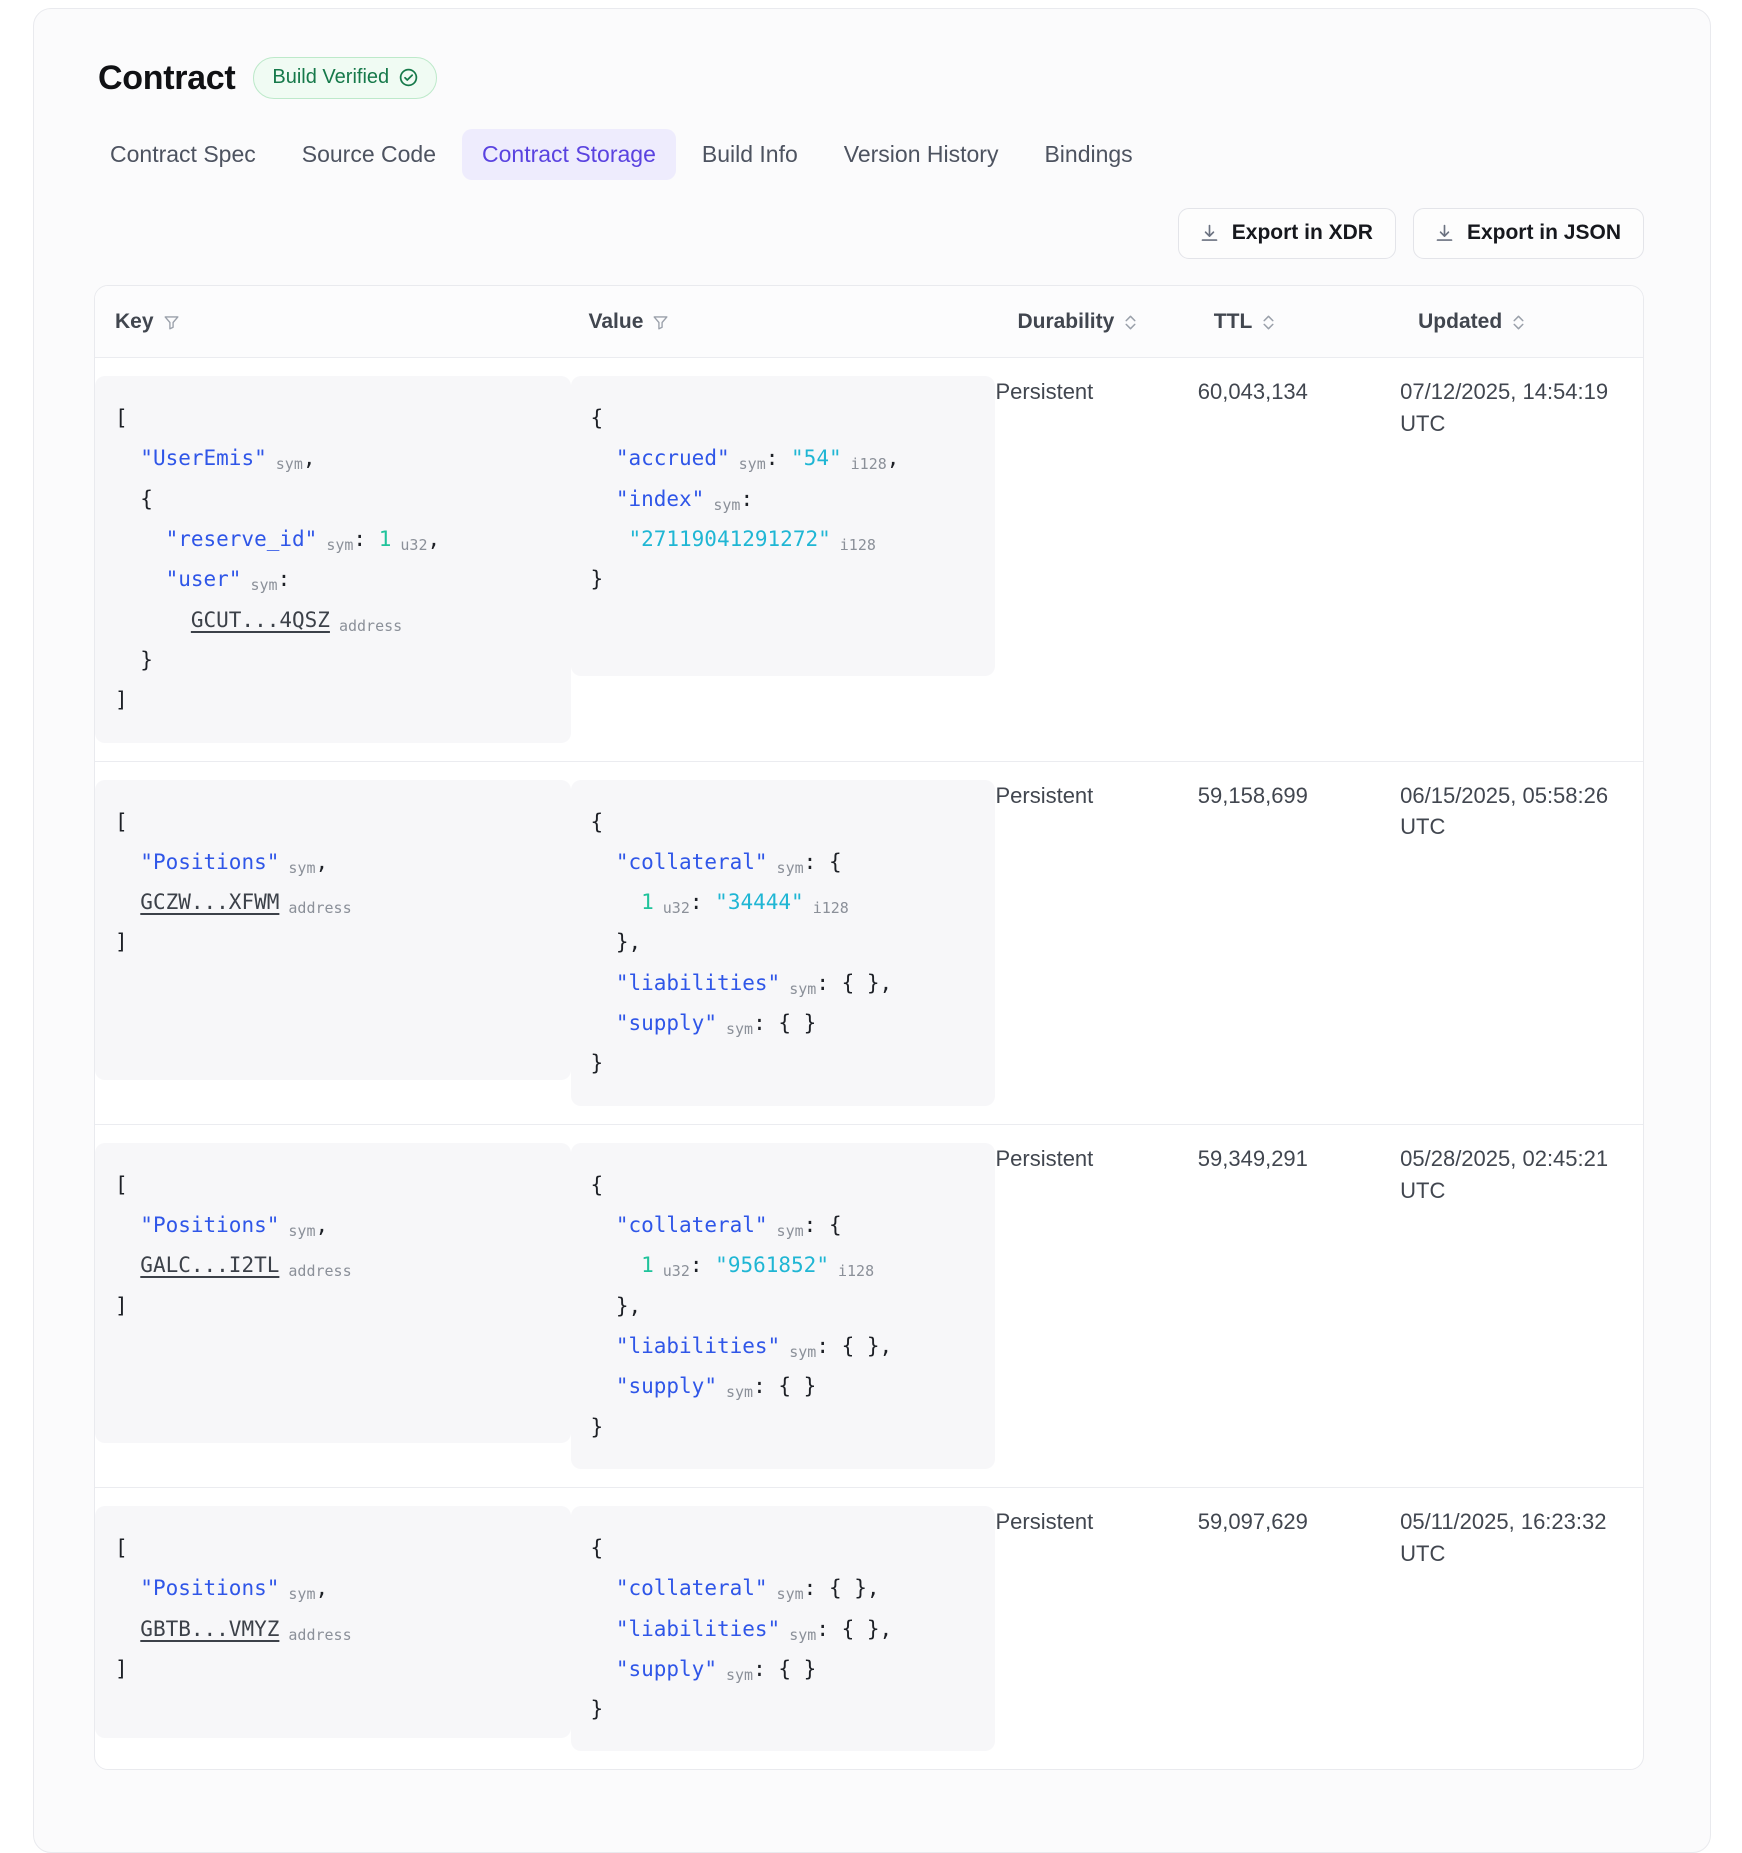 The width and height of the screenshot is (1742, 1853). I want to click on address-link: GALC...I2TL, so click(210, 1265).